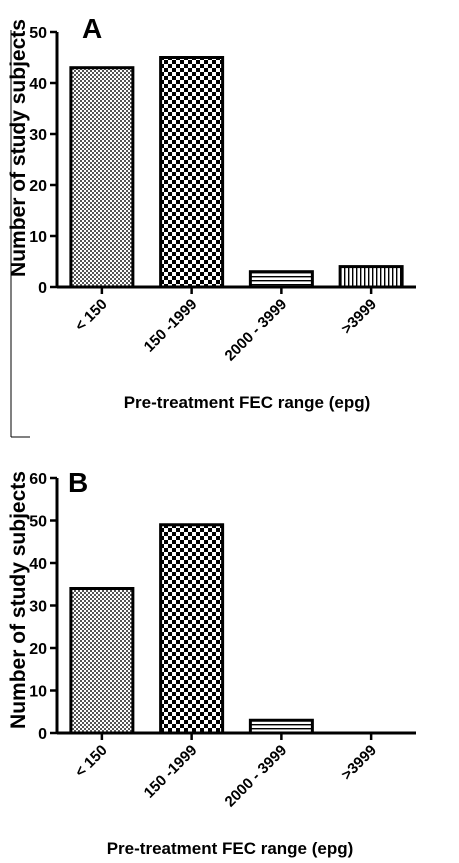  What do you see at coordinates (78, 482) in the screenshot?
I see `panel-label: B` at bounding box center [78, 482].